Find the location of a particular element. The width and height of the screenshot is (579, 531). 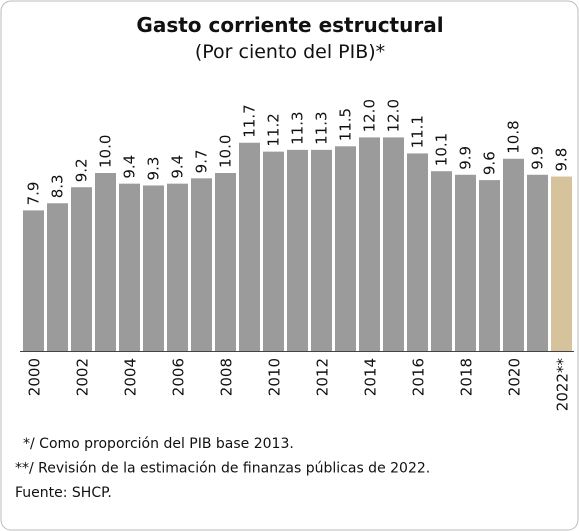

x-tick-label: 2012 is located at coordinates (323, 377).